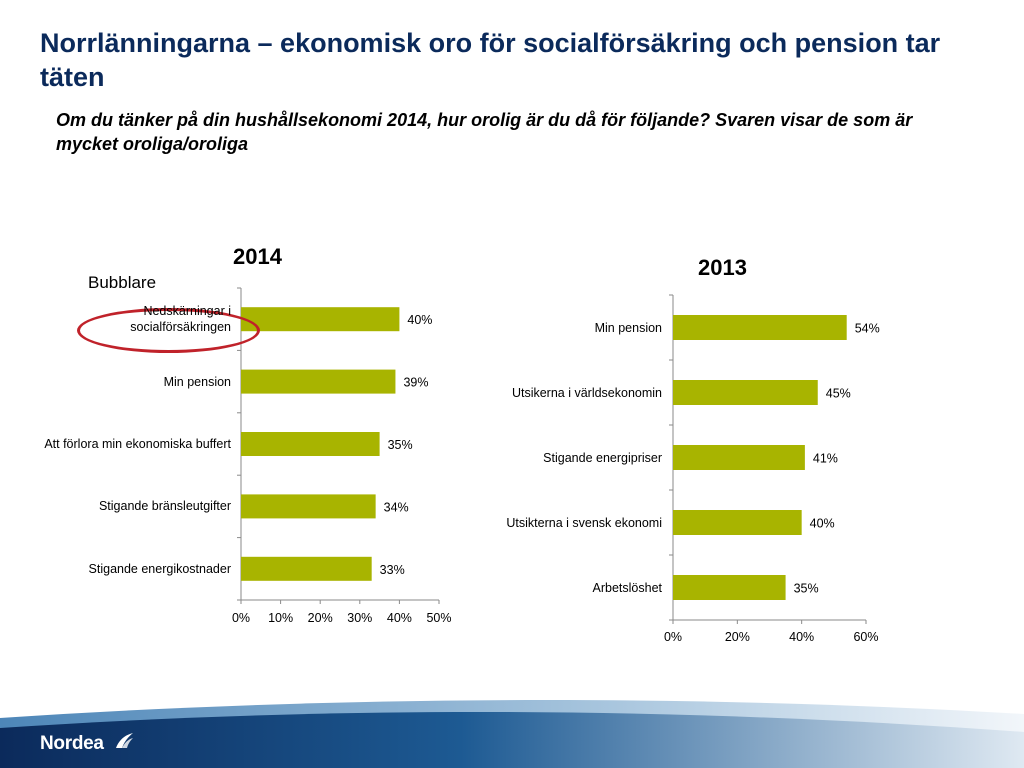 The height and width of the screenshot is (768, 1024). What do you see at coordinates (359, 618) in the screenshot?
I see `x-tick-label: 30%` at bounding box center [359, 618].